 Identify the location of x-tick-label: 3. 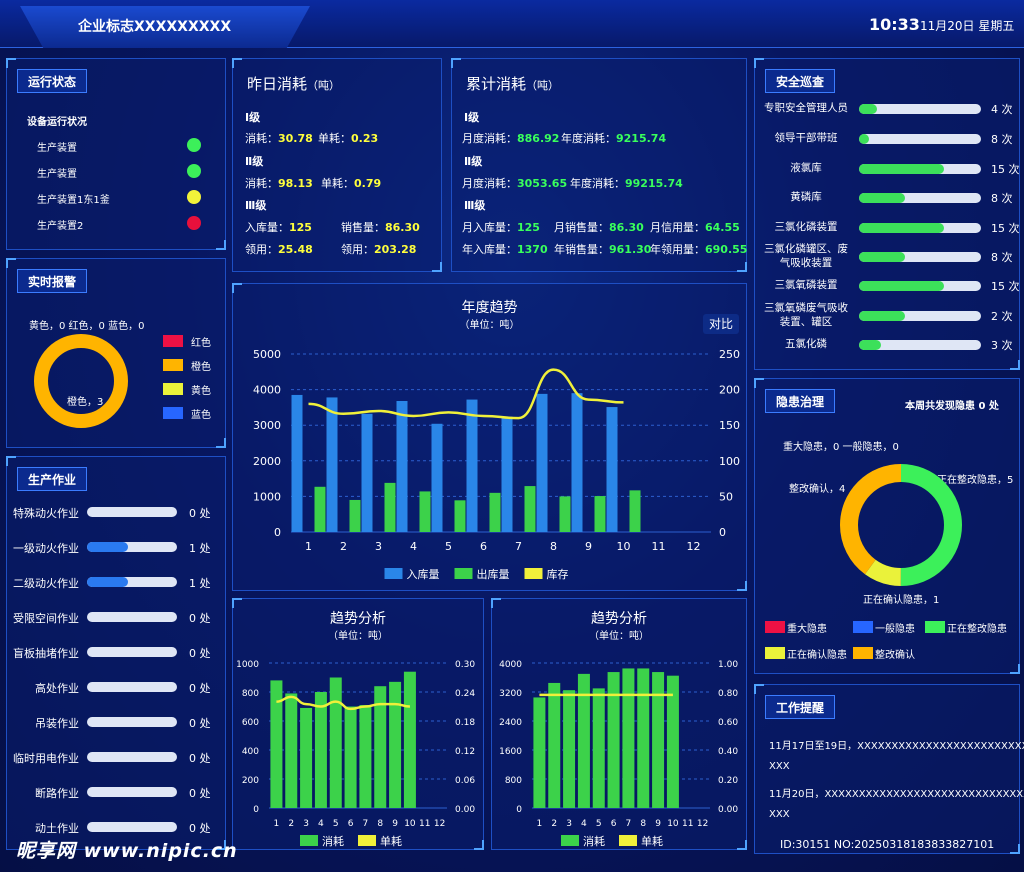
(569, 824).